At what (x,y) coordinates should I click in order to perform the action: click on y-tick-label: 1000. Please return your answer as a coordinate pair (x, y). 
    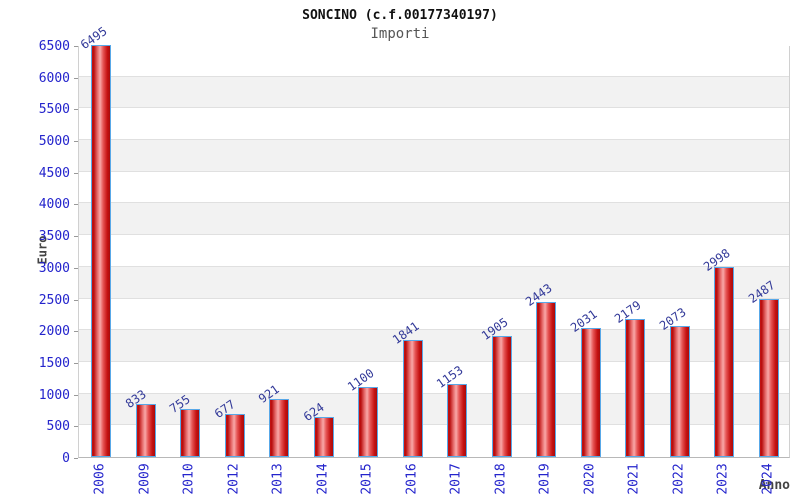
    Looking at the image, I should click on (54, 395).